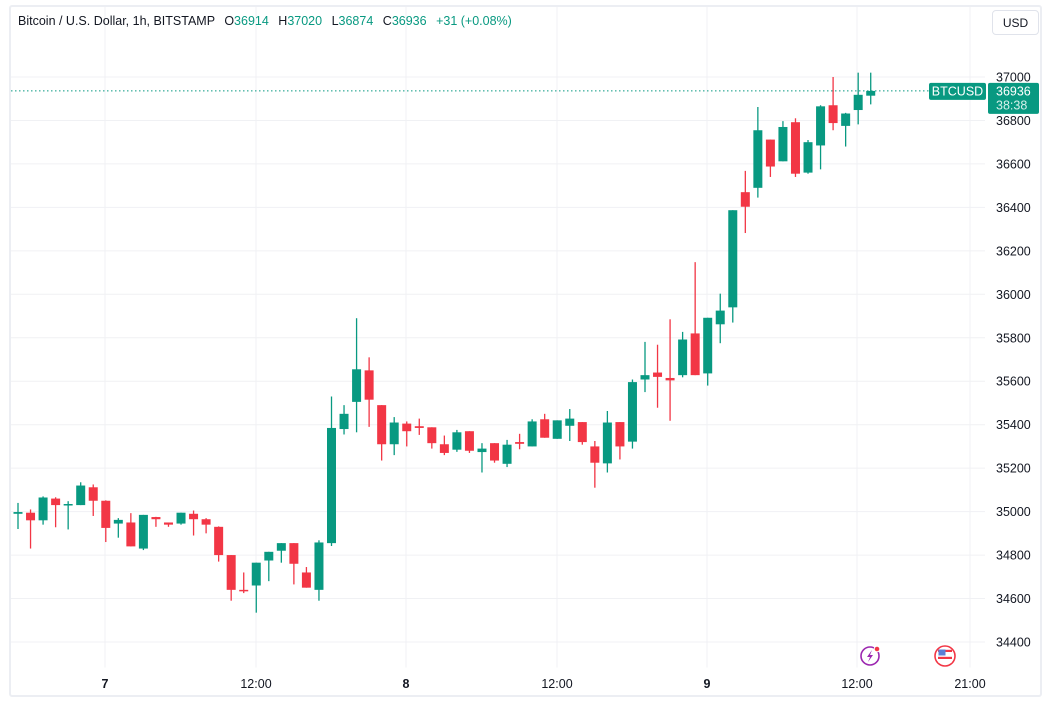  What do you see at coordinates (969, 684) in the screenshot?
I see `x-axis-label: 21:00` at bounding box center [969, 684].